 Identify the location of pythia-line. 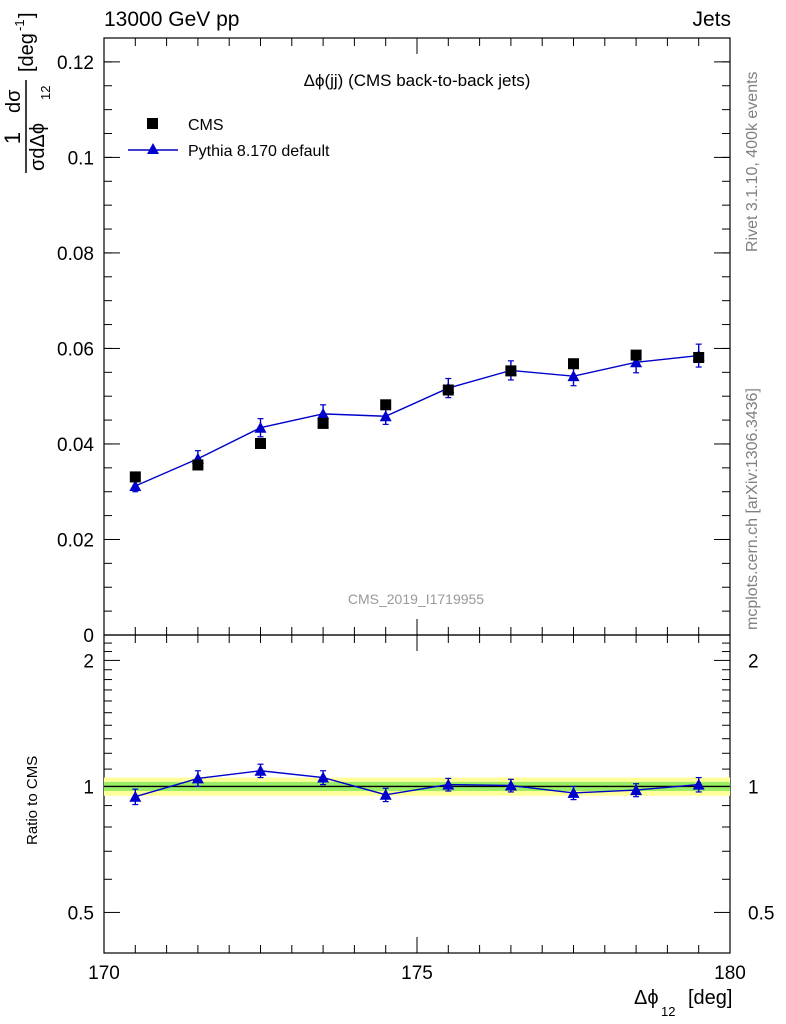
(417, 420).